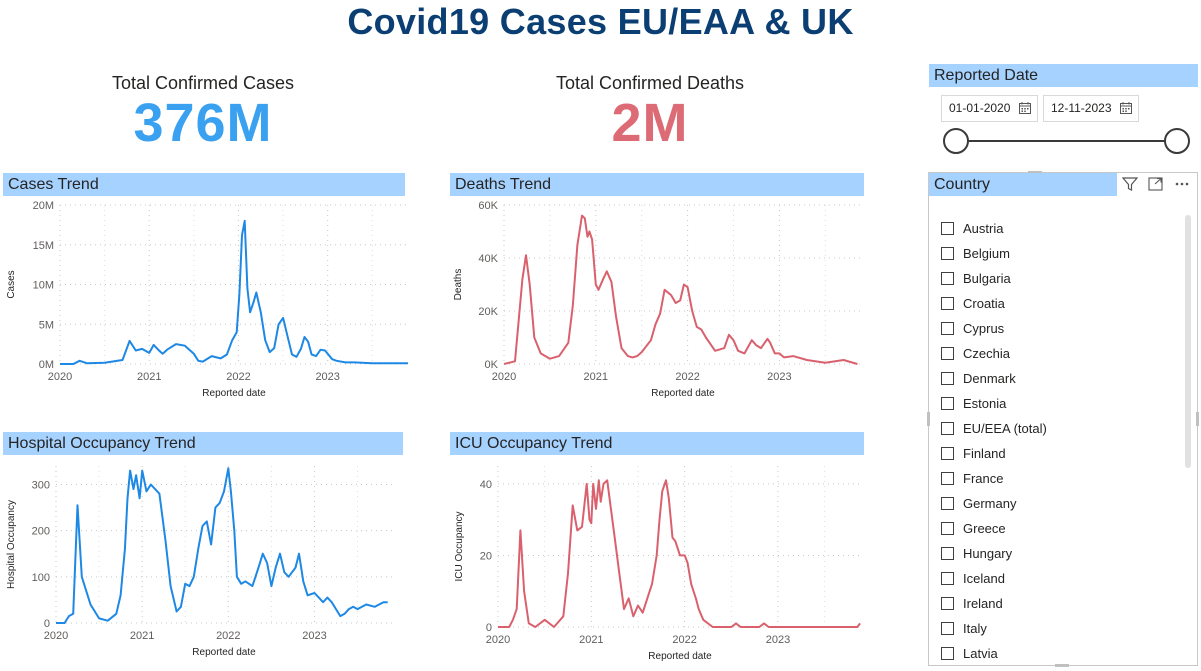 This screenshot has width=1201, height=671. I want to click on x-axis-label: Reported date, so click(224, 652).